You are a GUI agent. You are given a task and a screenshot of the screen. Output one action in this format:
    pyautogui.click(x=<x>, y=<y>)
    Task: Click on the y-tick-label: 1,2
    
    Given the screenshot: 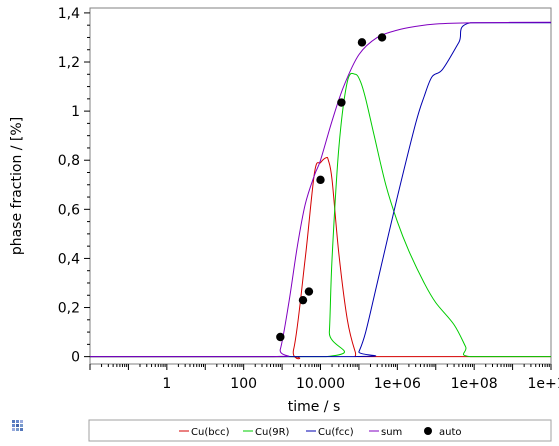 What is the action you would take?
    pyautogui.click(x=69, y=63)
    